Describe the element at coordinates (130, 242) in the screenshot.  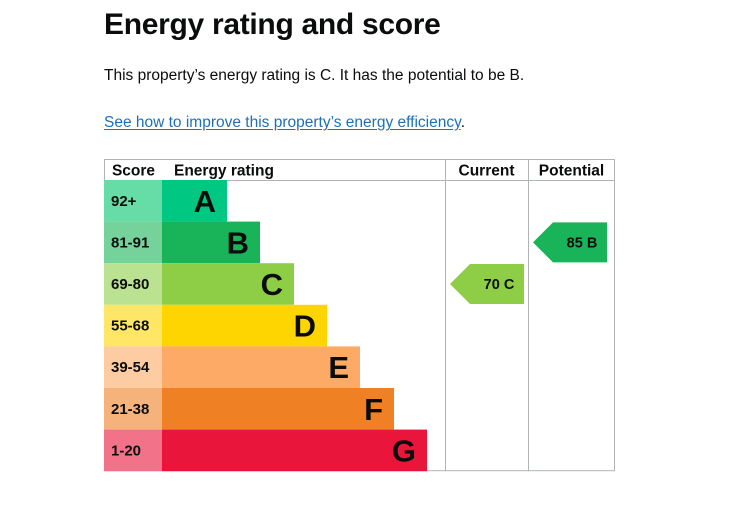
I see `score-range-b: 81-91` at that location.